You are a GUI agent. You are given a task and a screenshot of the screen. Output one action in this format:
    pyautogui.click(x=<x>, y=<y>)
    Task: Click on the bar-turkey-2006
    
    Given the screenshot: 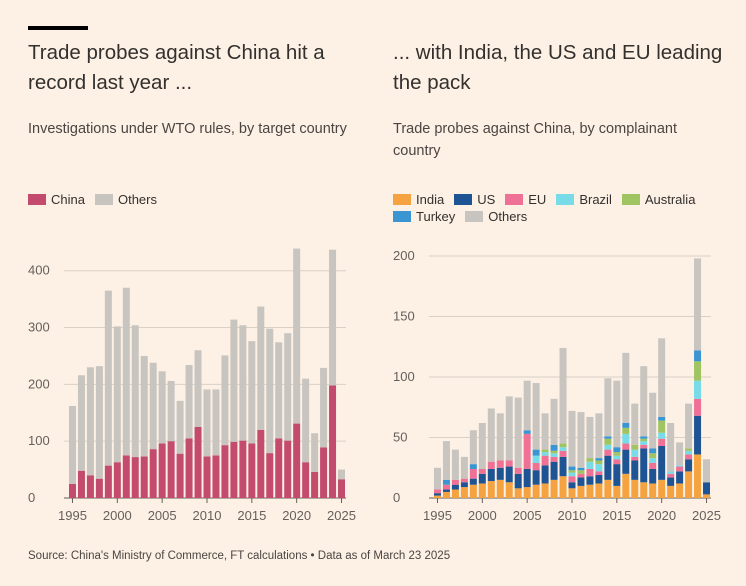 What is the action you would take?
    pyautogui.click(x=536, y=452)
    